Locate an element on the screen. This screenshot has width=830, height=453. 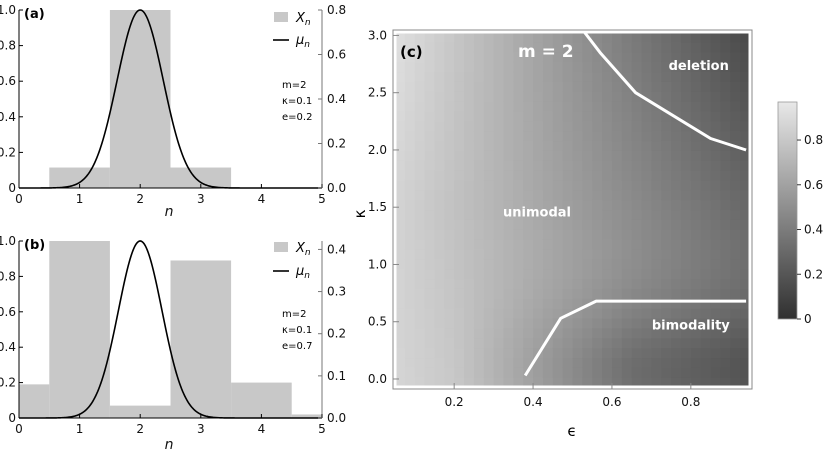
colorbar-tick-label: 0 is located at coordinates (808, 319).